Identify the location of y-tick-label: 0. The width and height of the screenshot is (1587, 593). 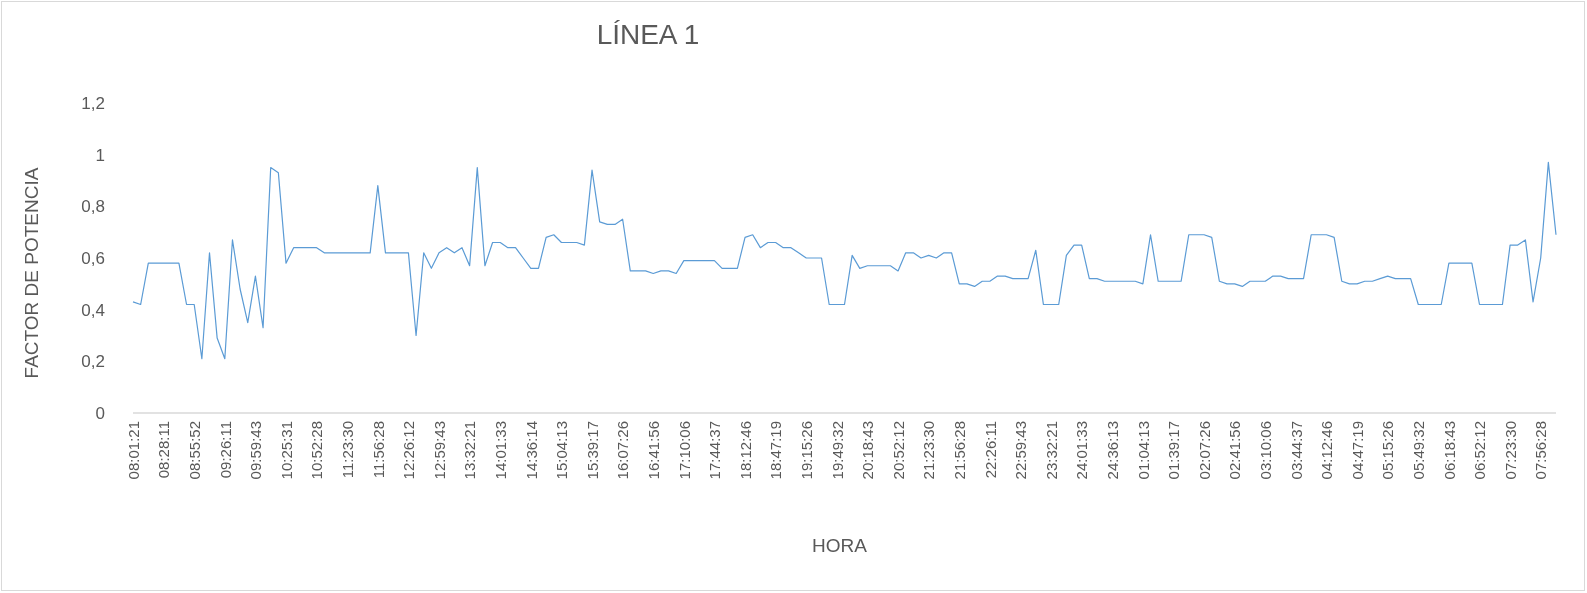
(100, 413).